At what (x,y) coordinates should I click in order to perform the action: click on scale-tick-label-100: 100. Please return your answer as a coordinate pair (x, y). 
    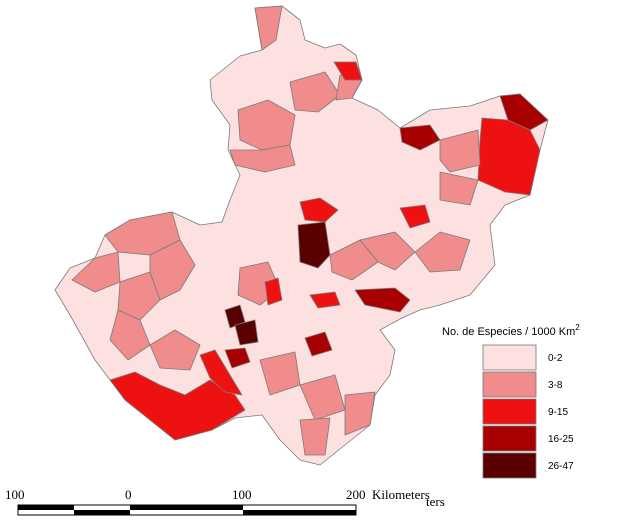
    Looking at the image, I should click on (242, 494).